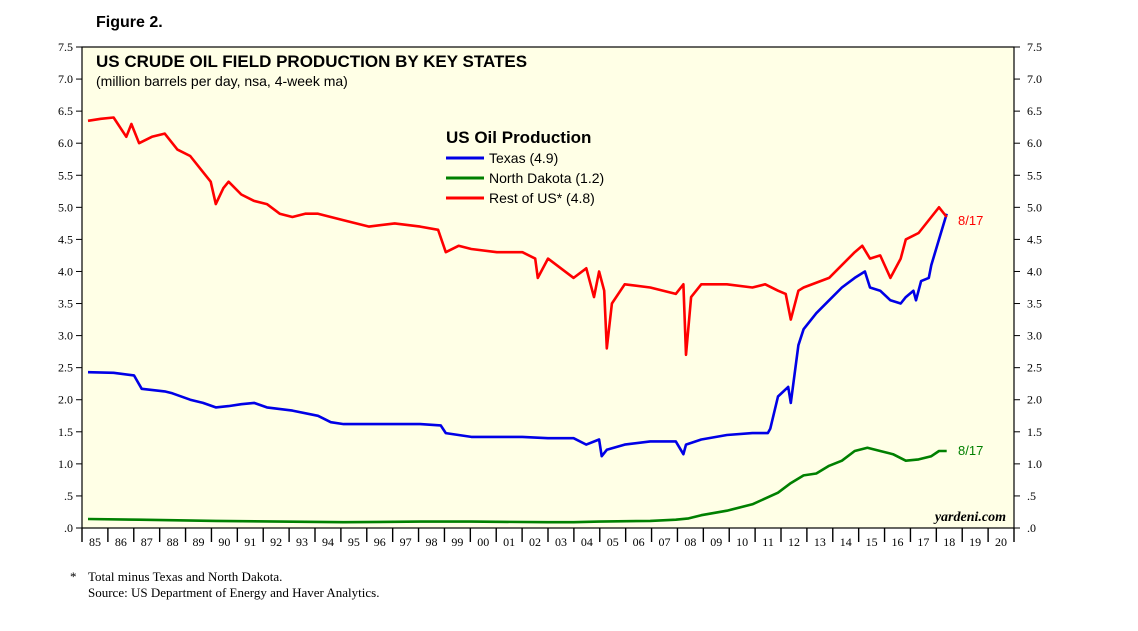  What do you see at coordinates (872, 542) in the screenshot?
I see `x-tick-label: 15` at bounding box center [872, 542].